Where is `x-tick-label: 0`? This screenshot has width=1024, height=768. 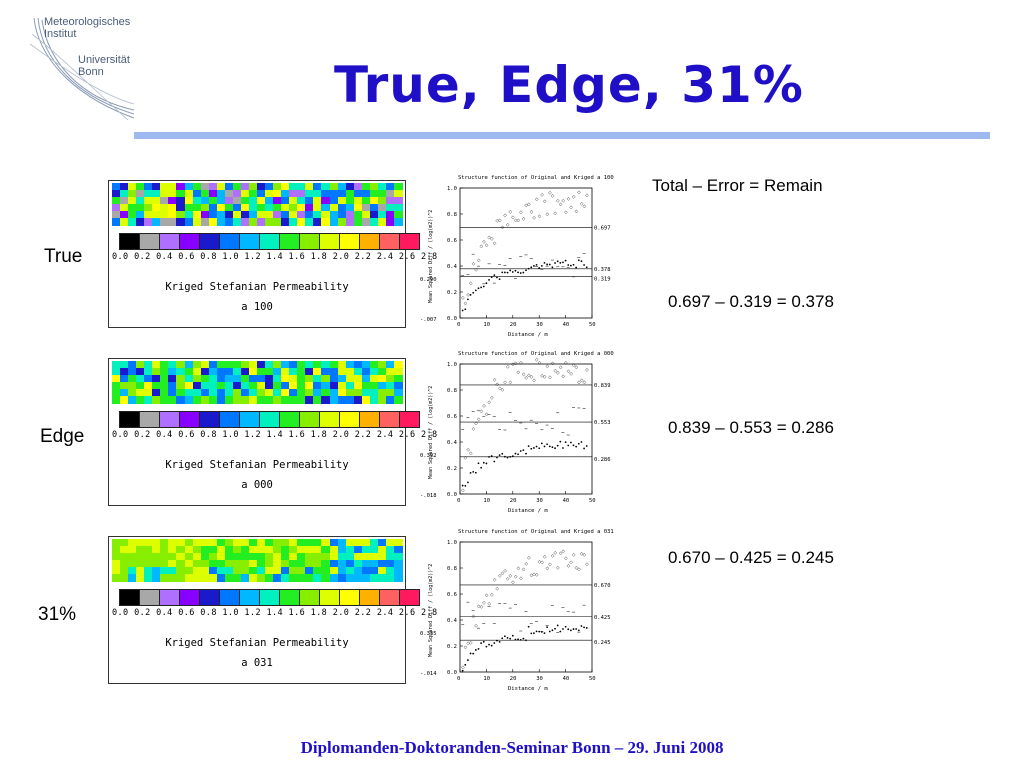 x-tick-label: 0 is located at coordinates (458, 325).